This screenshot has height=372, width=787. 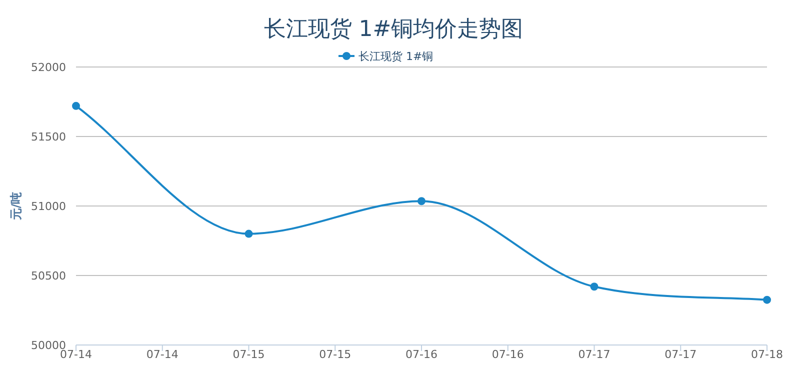 What do you see at coordinates (16, 207) in the screenshot?
I see `y-axis-title: 元/吨` at bounding box center [16, 207].